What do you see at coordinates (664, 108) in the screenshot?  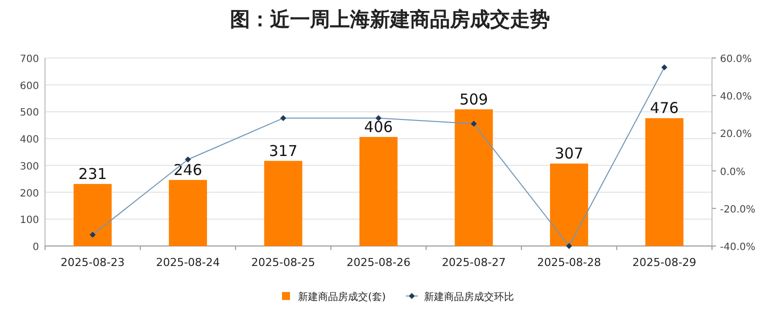 I see `data-label: 476` at bounding box center [664, 108].